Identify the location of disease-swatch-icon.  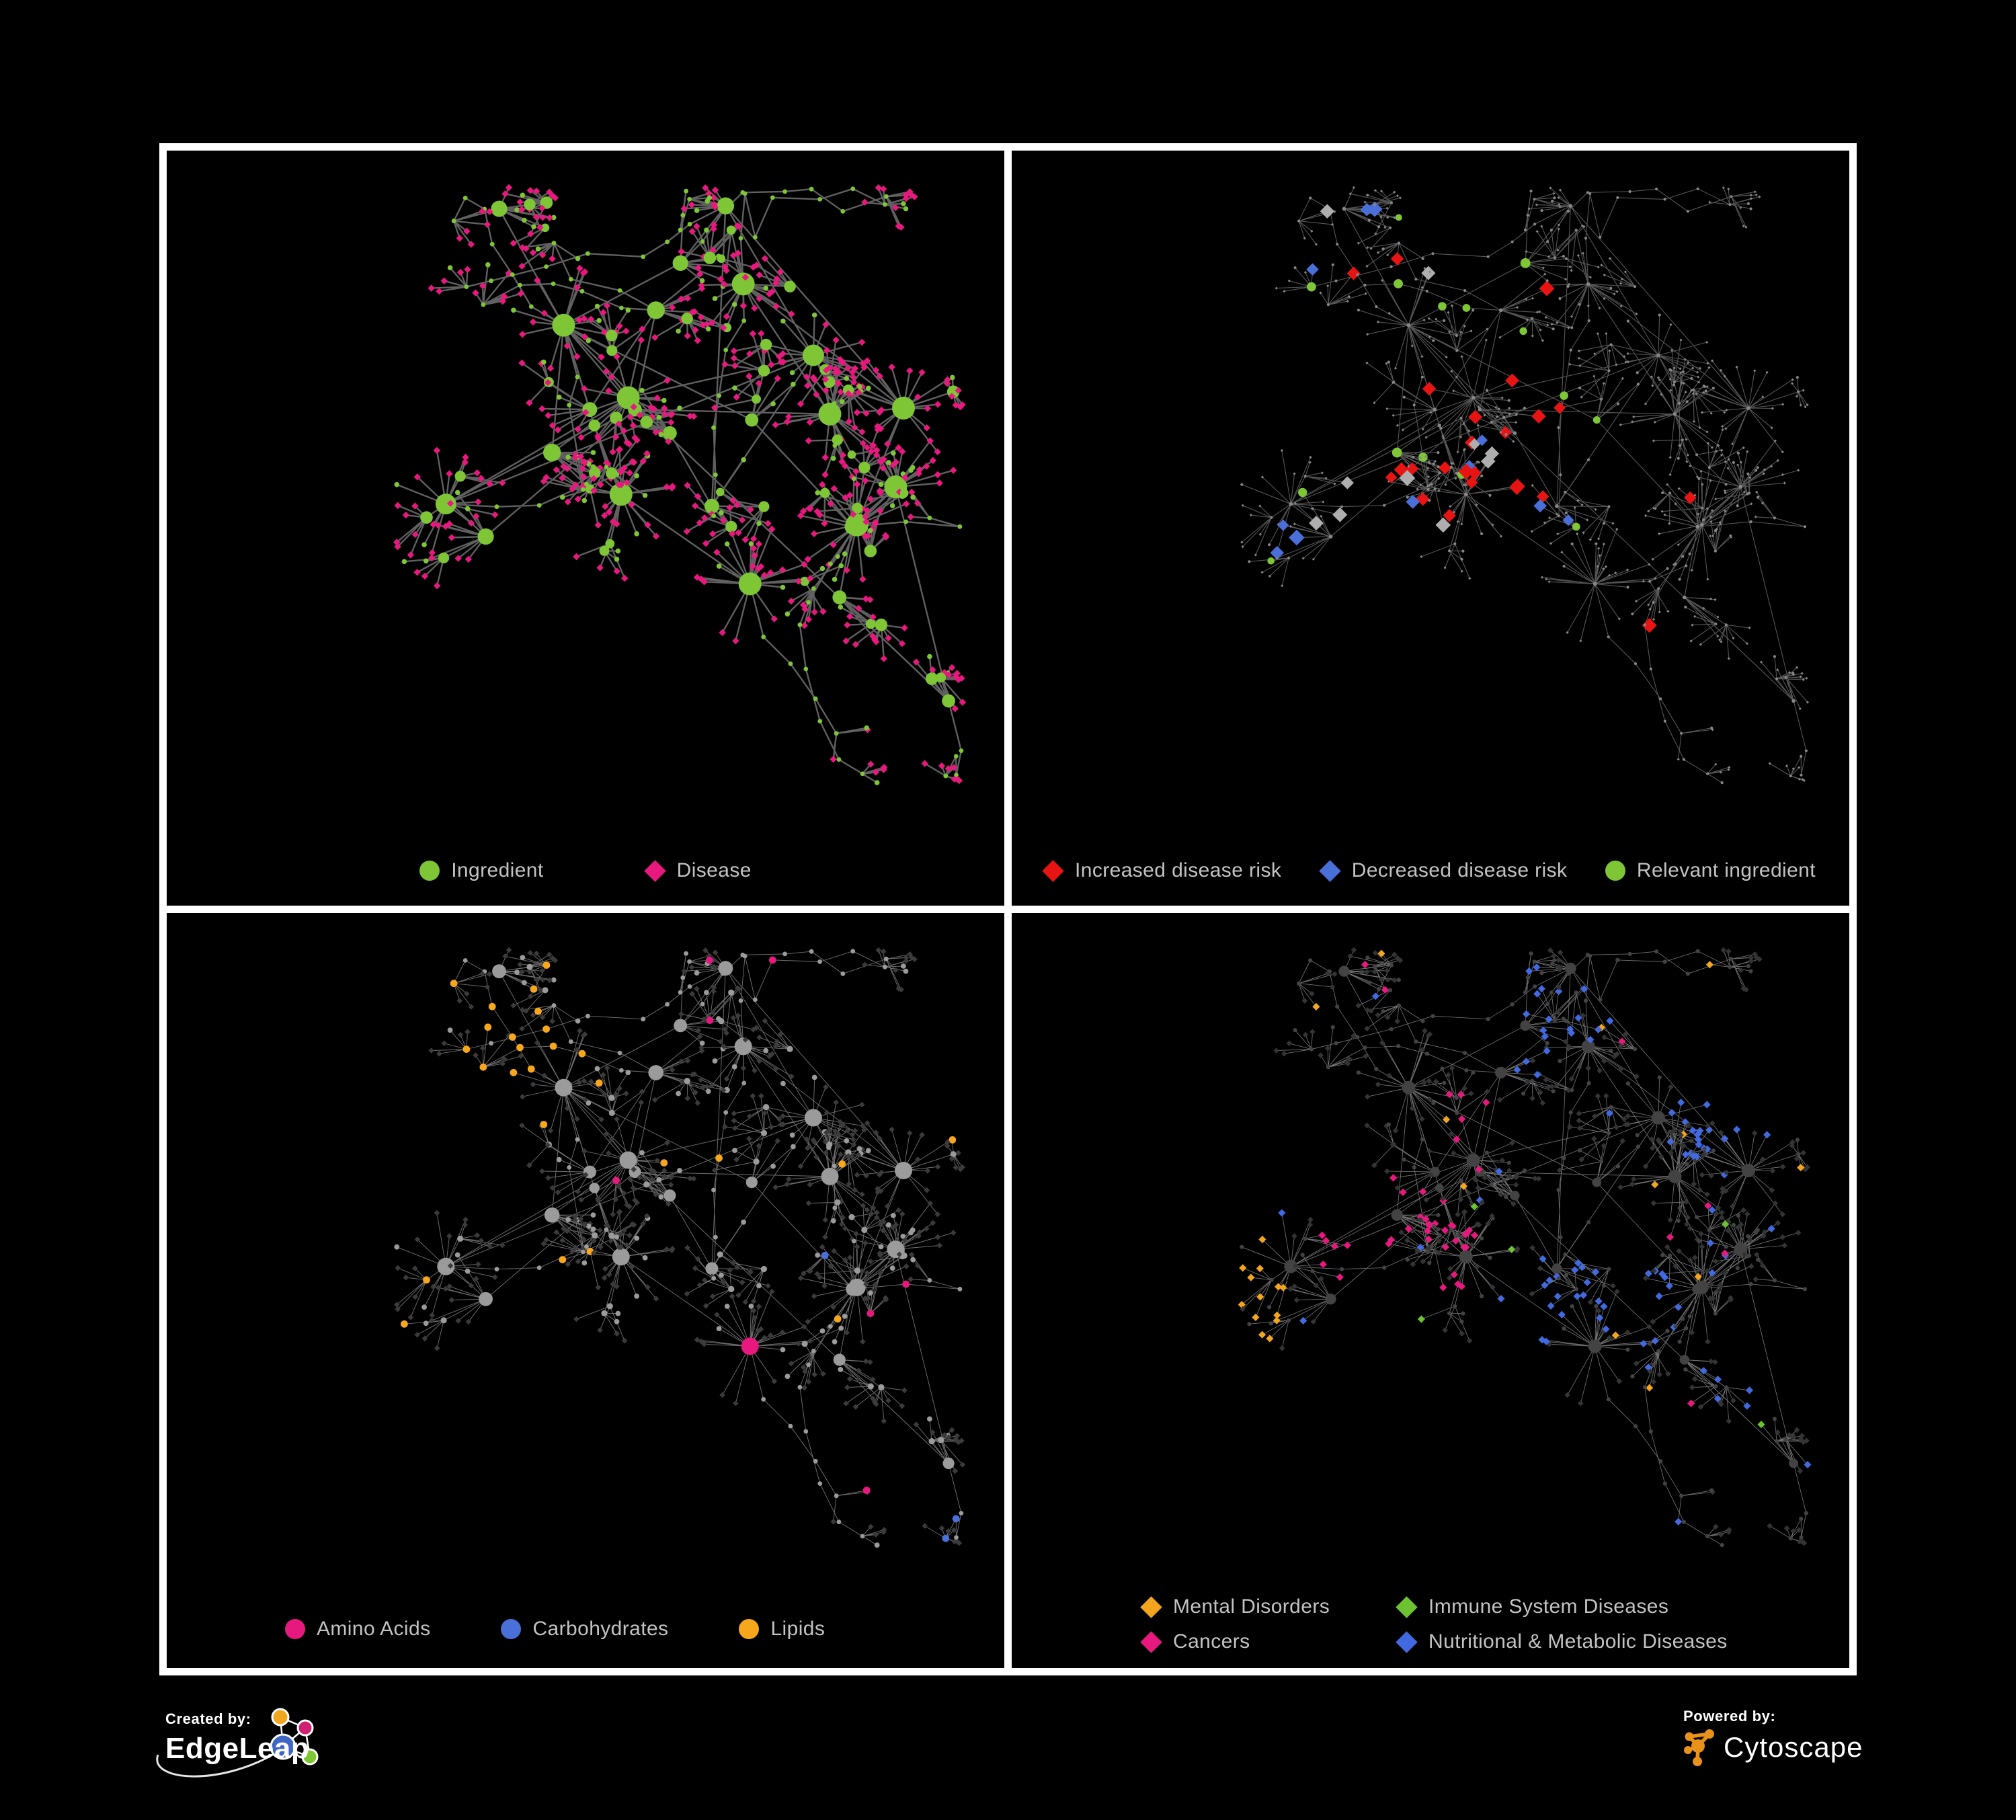
(654, 870).